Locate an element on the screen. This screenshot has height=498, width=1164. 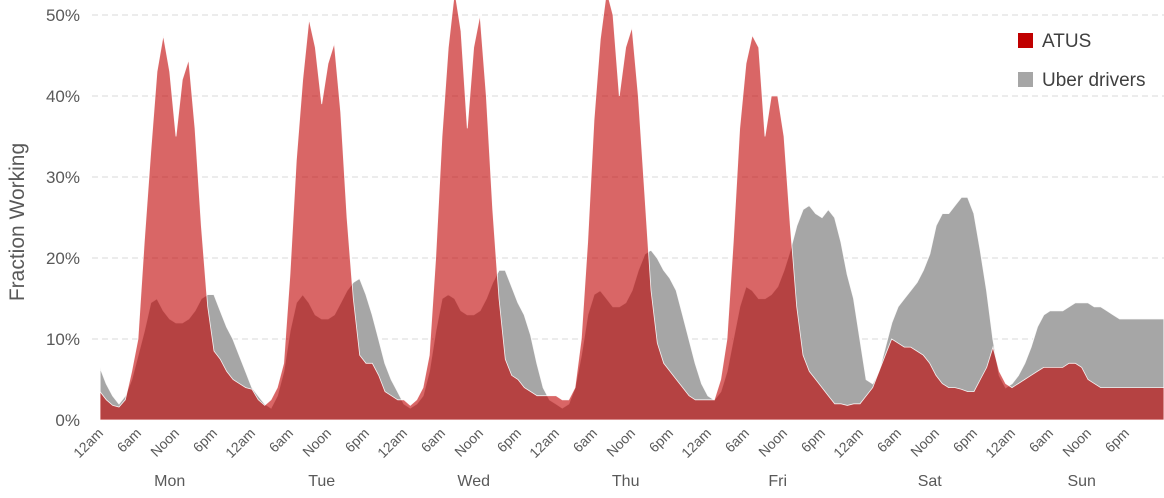
y-tick-label: 20% is located at coordinates (63, 258).